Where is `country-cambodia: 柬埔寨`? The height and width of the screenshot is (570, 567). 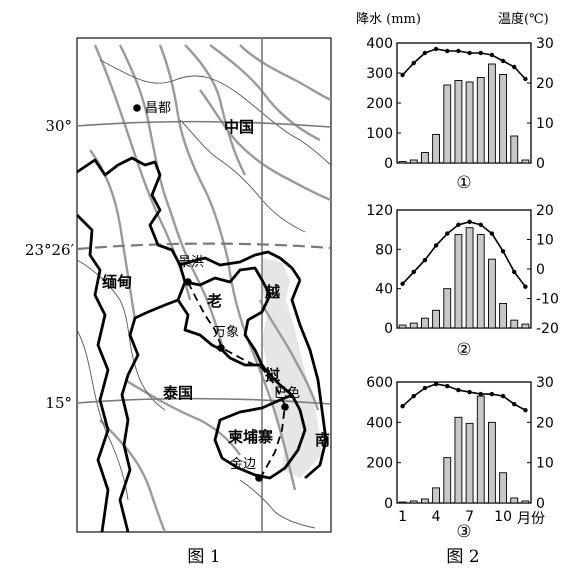
country-cambodia: 柬埔寨 is located at coordinates (250, 437).